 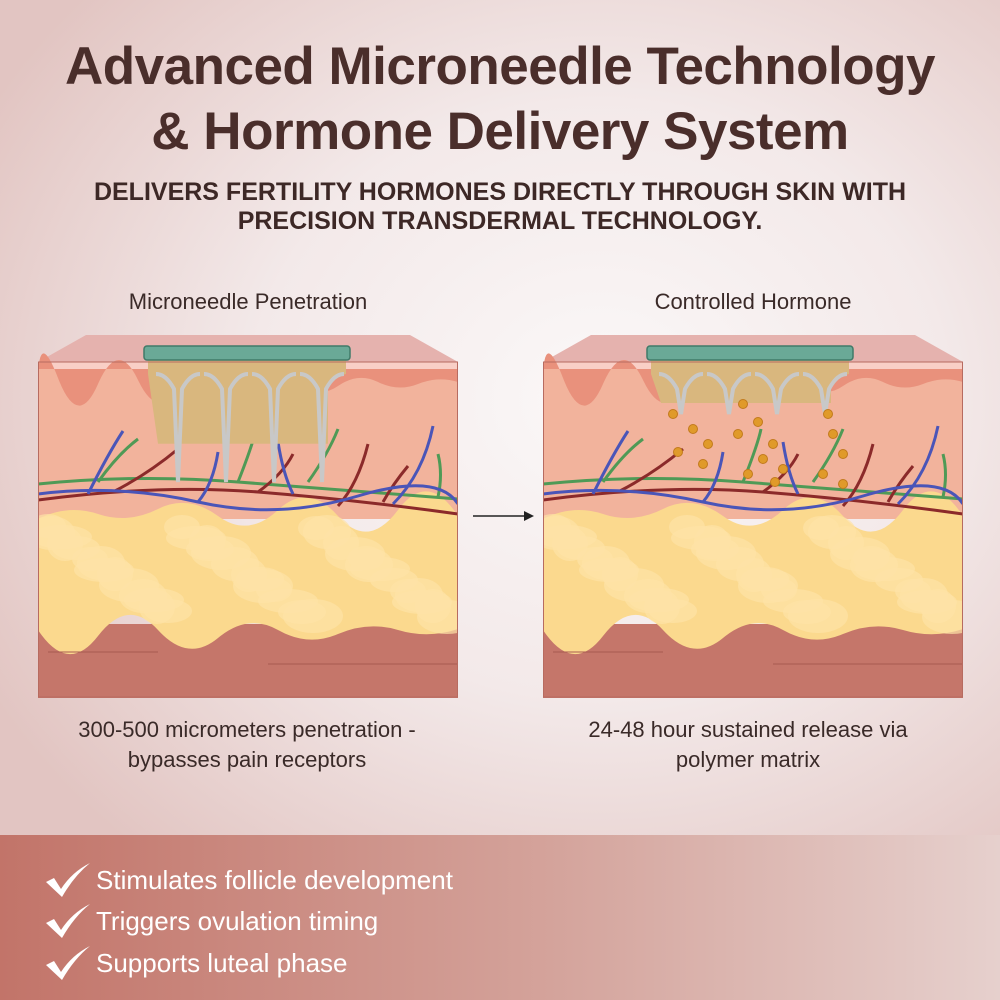 I want to click on caption-line: bypasses pain receptors, so click(x=247, y=759).